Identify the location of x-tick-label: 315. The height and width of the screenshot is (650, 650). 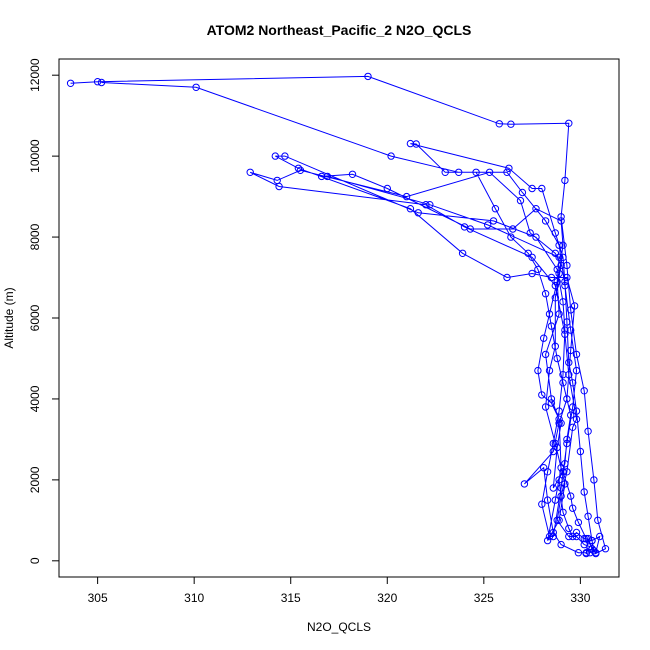
(291, 598).